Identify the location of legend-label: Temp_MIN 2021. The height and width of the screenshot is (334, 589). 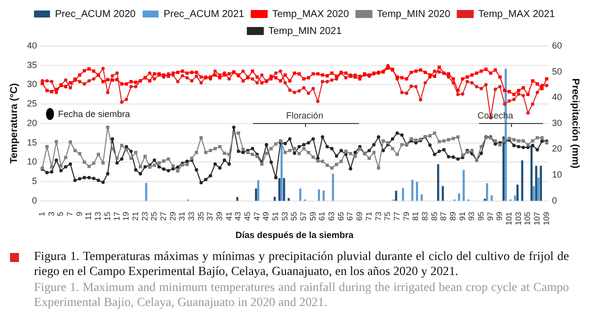
(305, 31).